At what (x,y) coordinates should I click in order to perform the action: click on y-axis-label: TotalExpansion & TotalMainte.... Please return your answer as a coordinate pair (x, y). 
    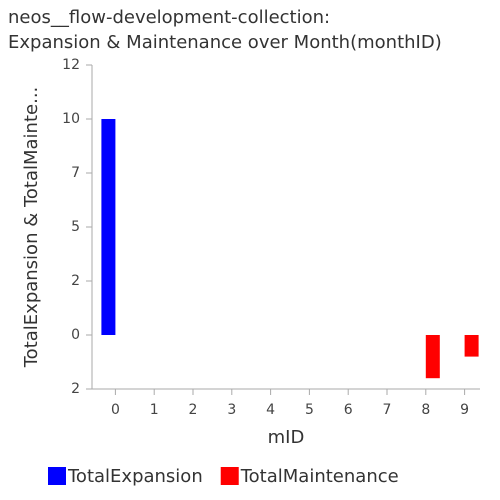
    Looking at the image, I should click on (31, 228).